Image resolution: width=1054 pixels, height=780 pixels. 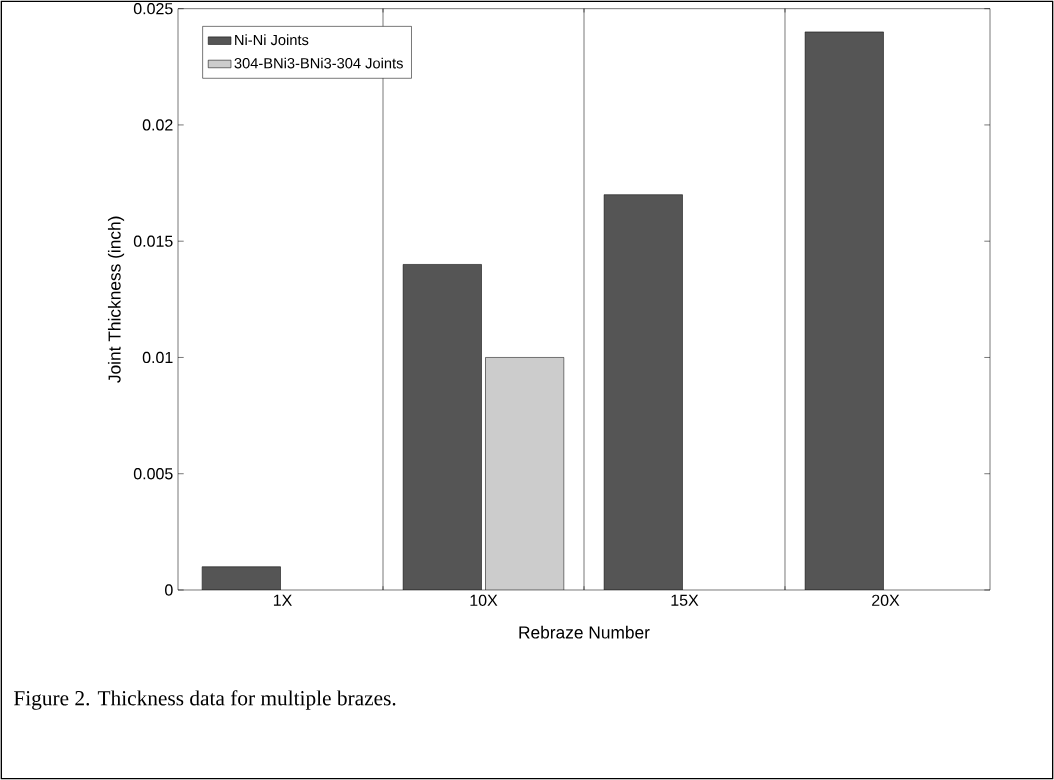 I want to click on y-tick-label: 0.025, so click(x=153, y=9).